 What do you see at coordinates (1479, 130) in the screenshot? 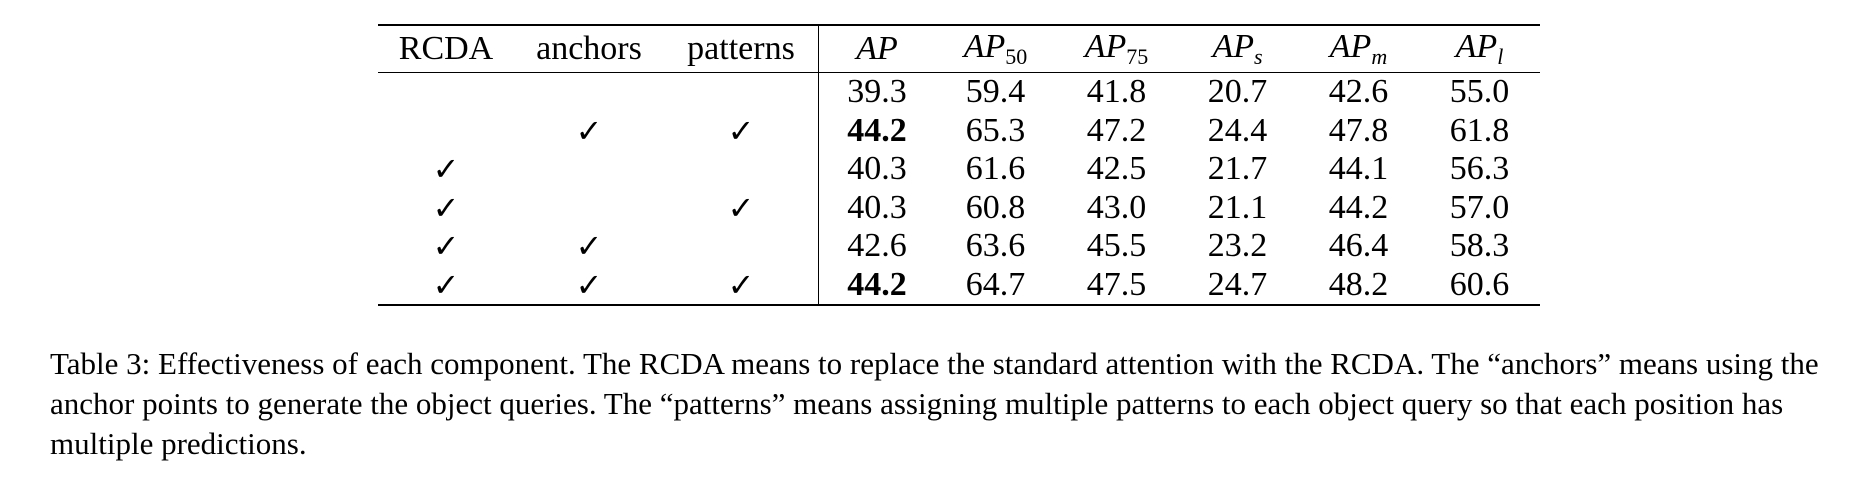
I see `cell-apl: 61.8` at bounding box center [1479, 130].